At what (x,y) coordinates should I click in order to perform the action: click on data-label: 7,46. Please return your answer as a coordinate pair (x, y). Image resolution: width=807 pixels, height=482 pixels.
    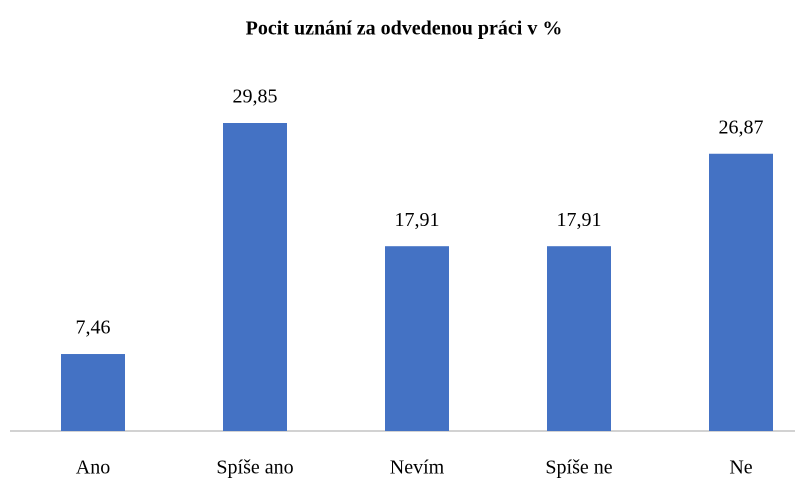
    Looking at the image, I should click on (93, 328).